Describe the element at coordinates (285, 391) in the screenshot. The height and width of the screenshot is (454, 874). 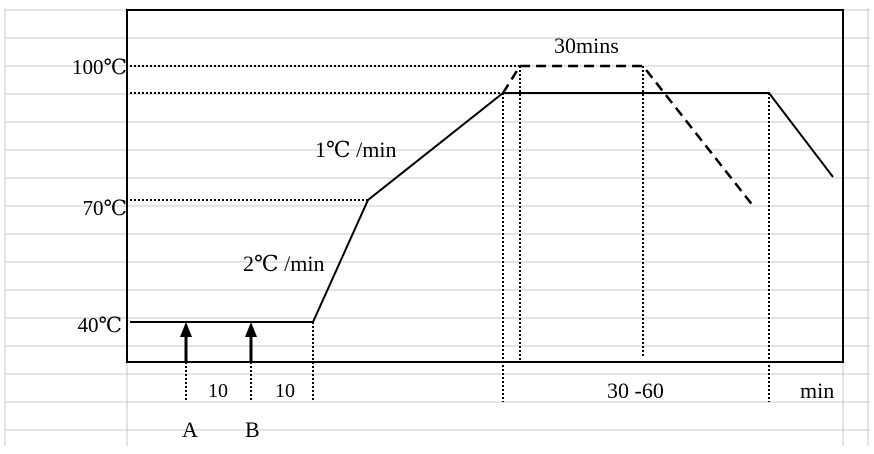
I see `label-interval-2: 10` at that location.